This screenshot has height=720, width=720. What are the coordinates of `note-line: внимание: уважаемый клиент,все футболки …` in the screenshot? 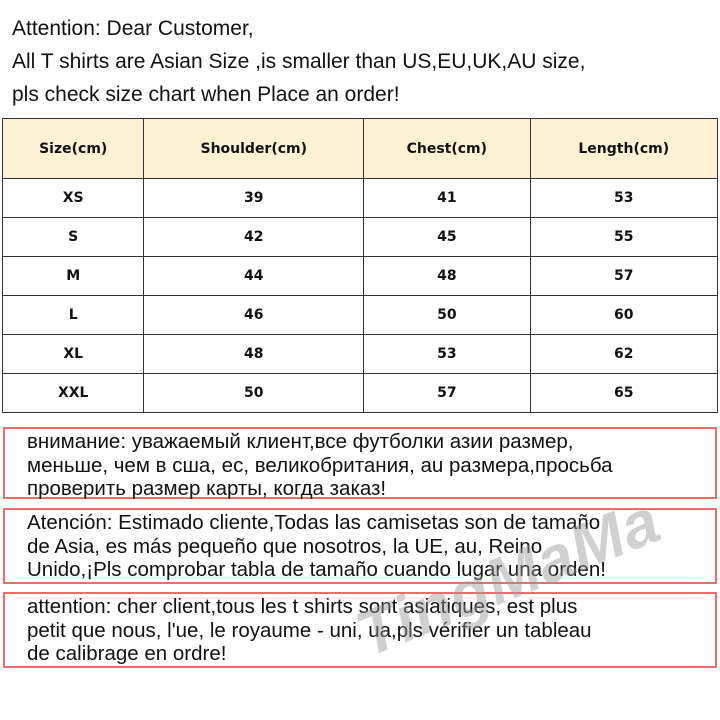 It's located at (300, 441).